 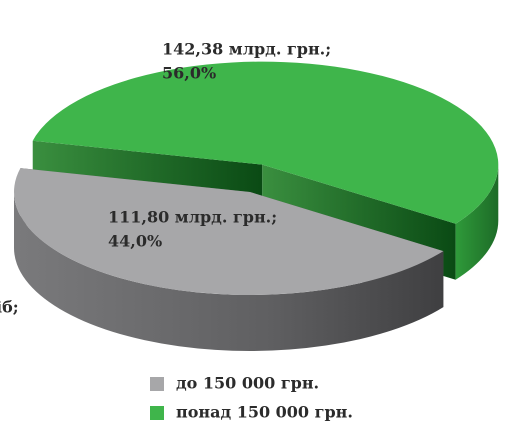 What do you see at coordinates (135, 241) in the screenshot?
I see `value-label: 44,0%` at bounding box center [135, 241].